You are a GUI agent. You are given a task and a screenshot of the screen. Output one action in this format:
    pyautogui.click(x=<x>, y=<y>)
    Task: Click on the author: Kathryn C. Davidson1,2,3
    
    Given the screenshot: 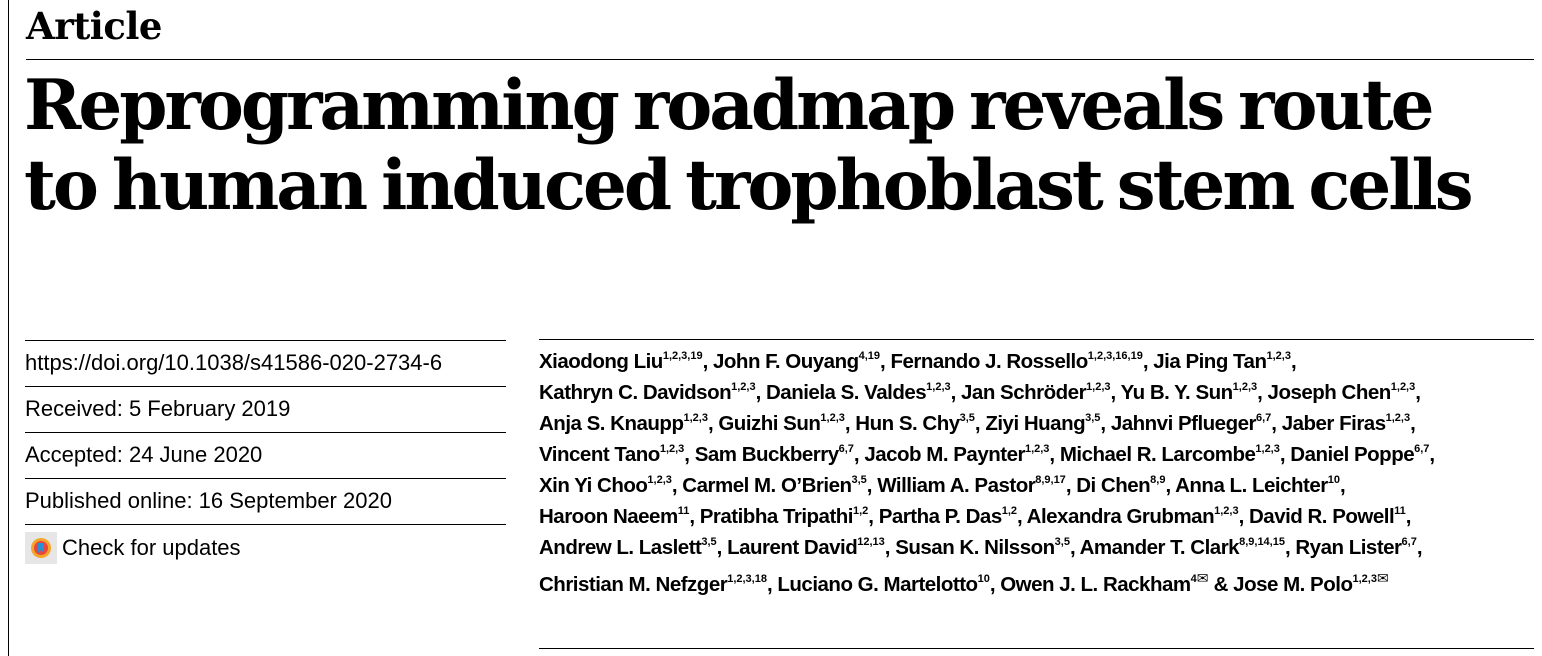 What is the action you would take?
    pyautogui.click(x=647, y=392)
    